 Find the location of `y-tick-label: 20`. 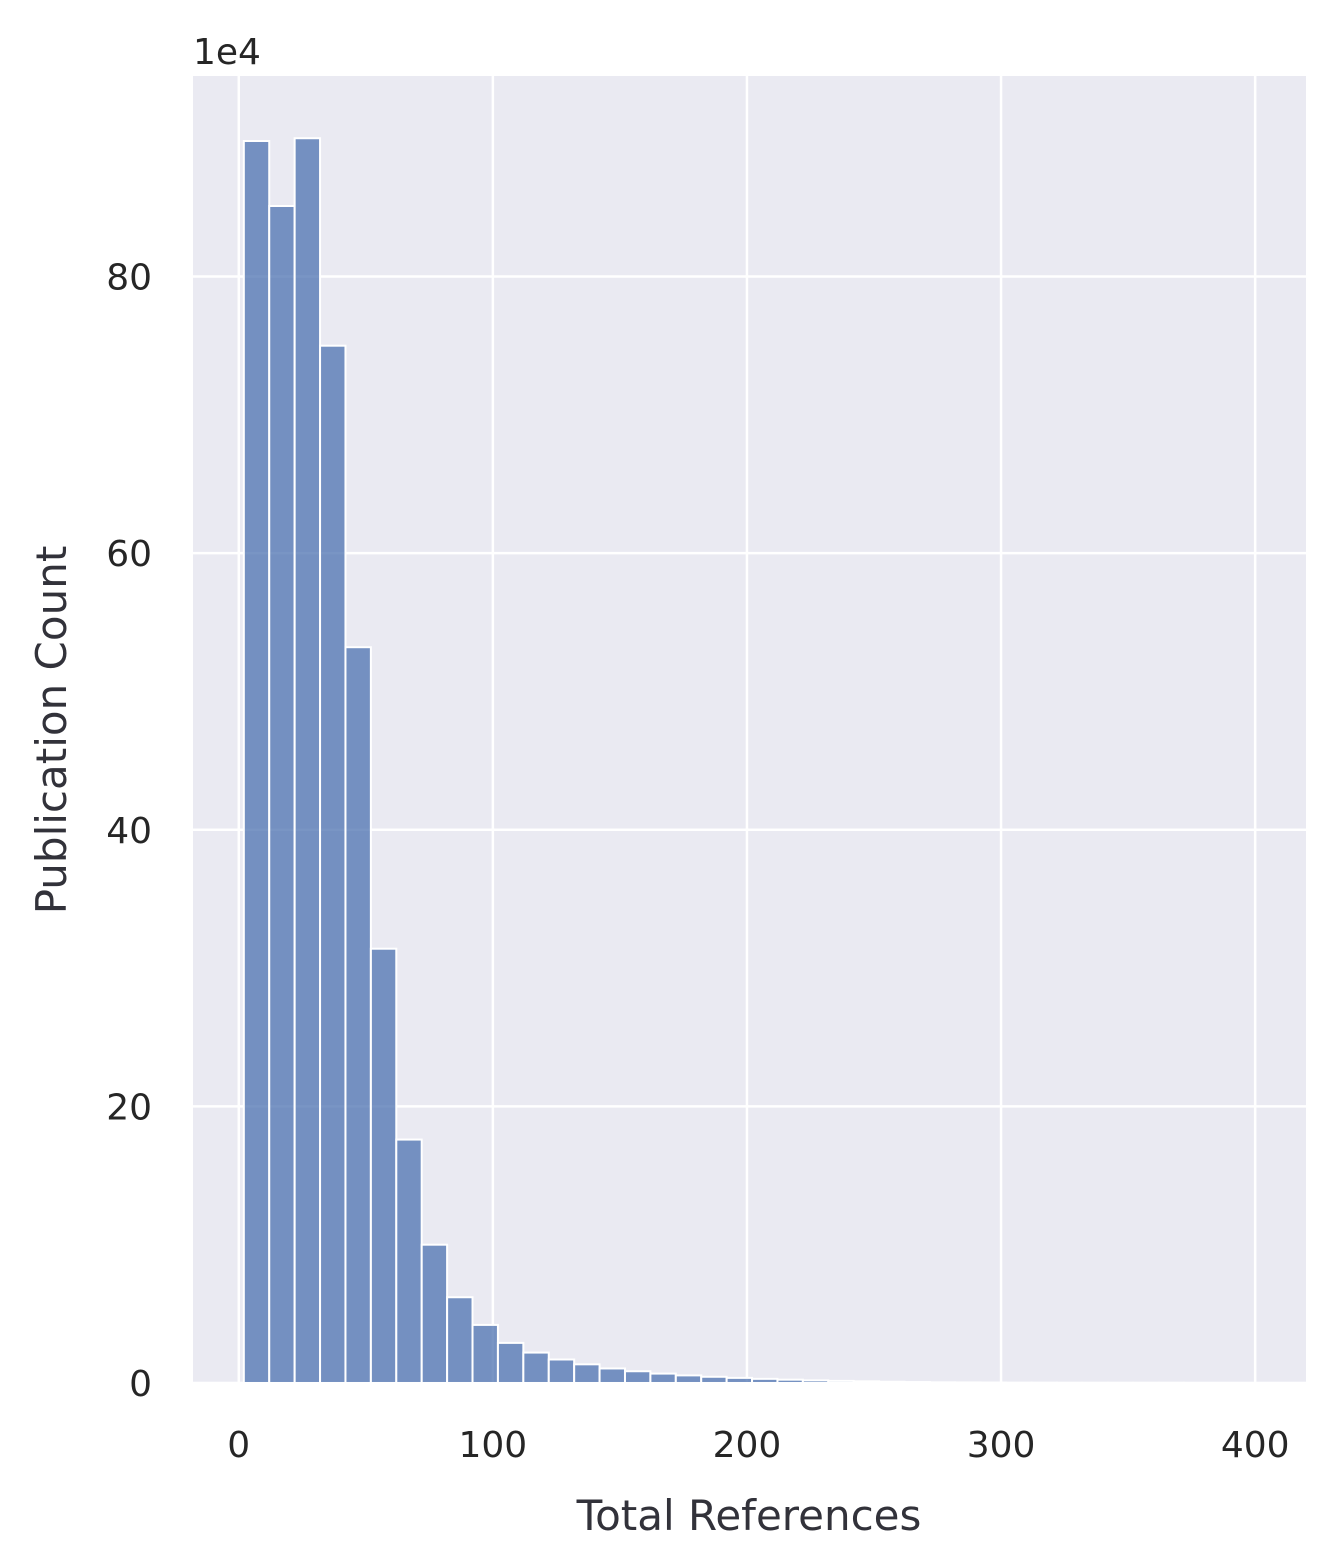

y-tick-label: 20 is located at coordinates (129, 1107).